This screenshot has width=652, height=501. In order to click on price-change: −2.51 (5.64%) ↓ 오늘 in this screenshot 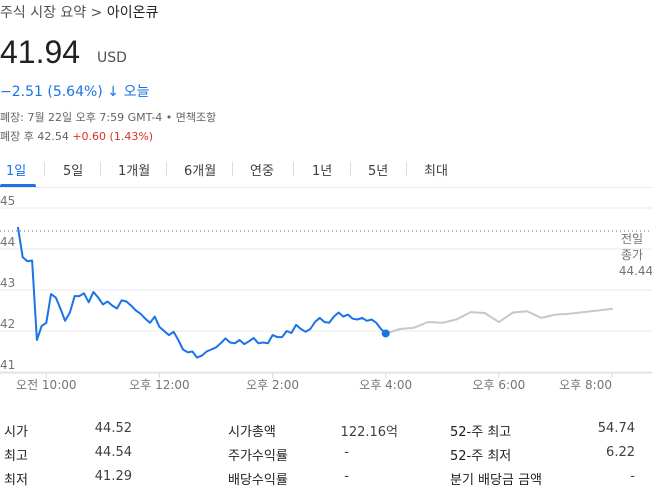, I will do `click(74, 91)`.